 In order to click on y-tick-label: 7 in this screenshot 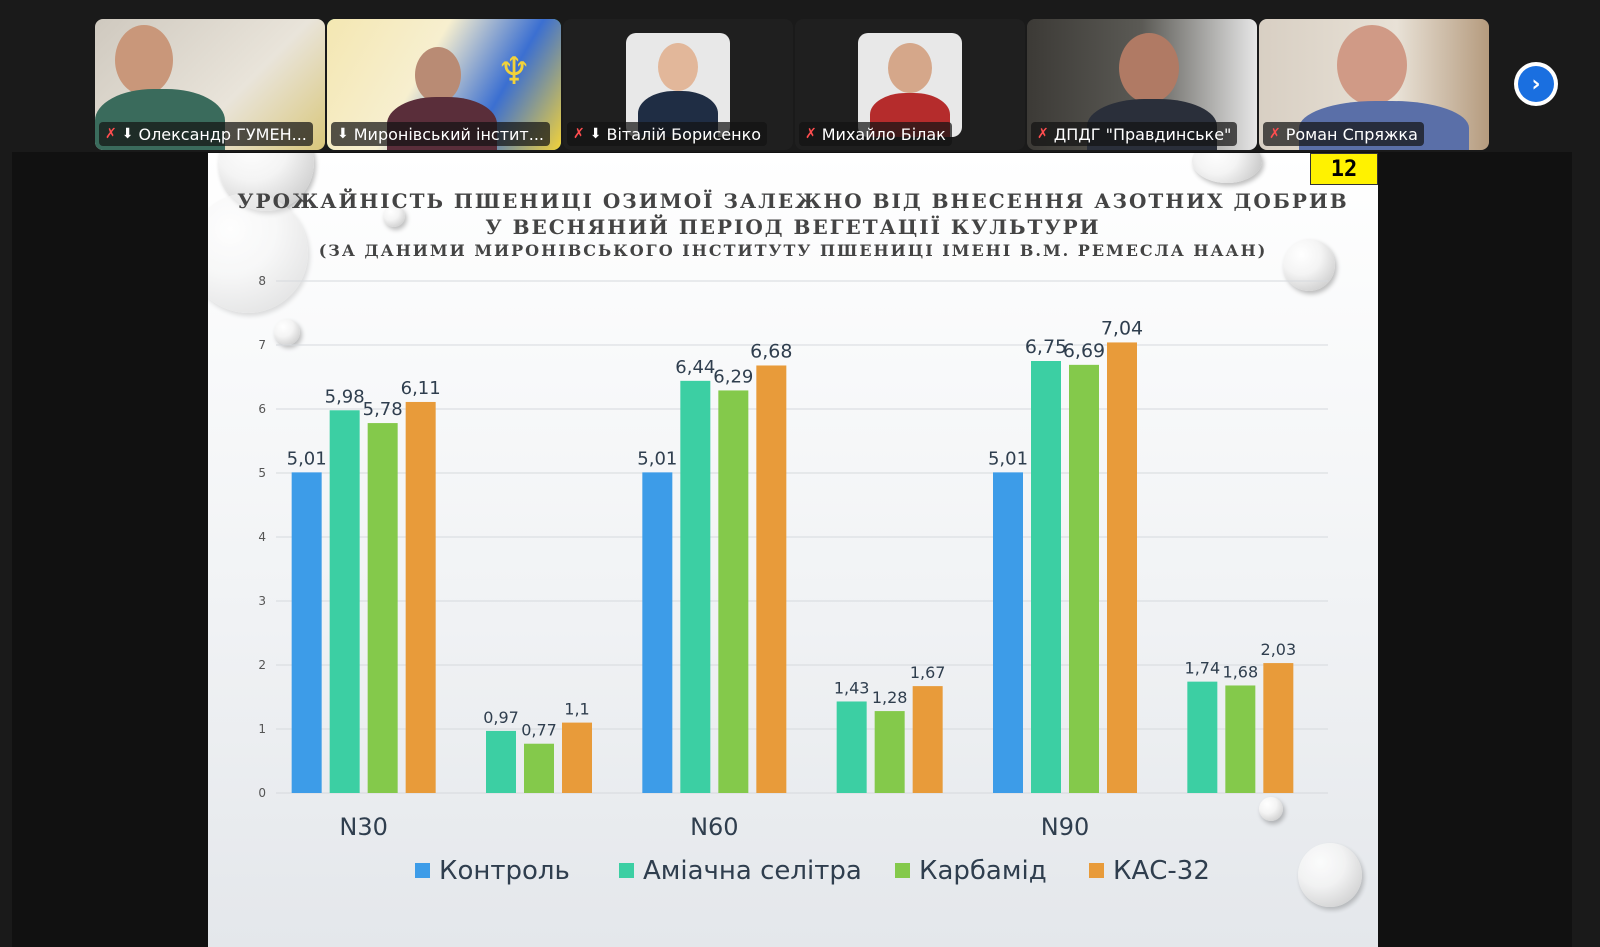, I will do `click(262, 345)`.